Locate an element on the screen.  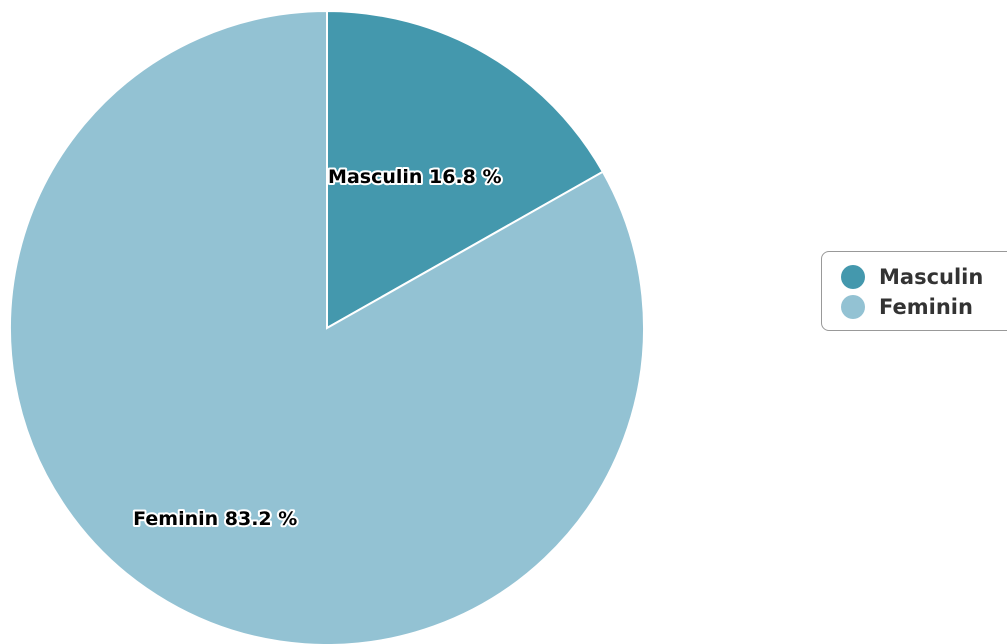
legend-swatch-feminin is located at coordinates (853, 307).